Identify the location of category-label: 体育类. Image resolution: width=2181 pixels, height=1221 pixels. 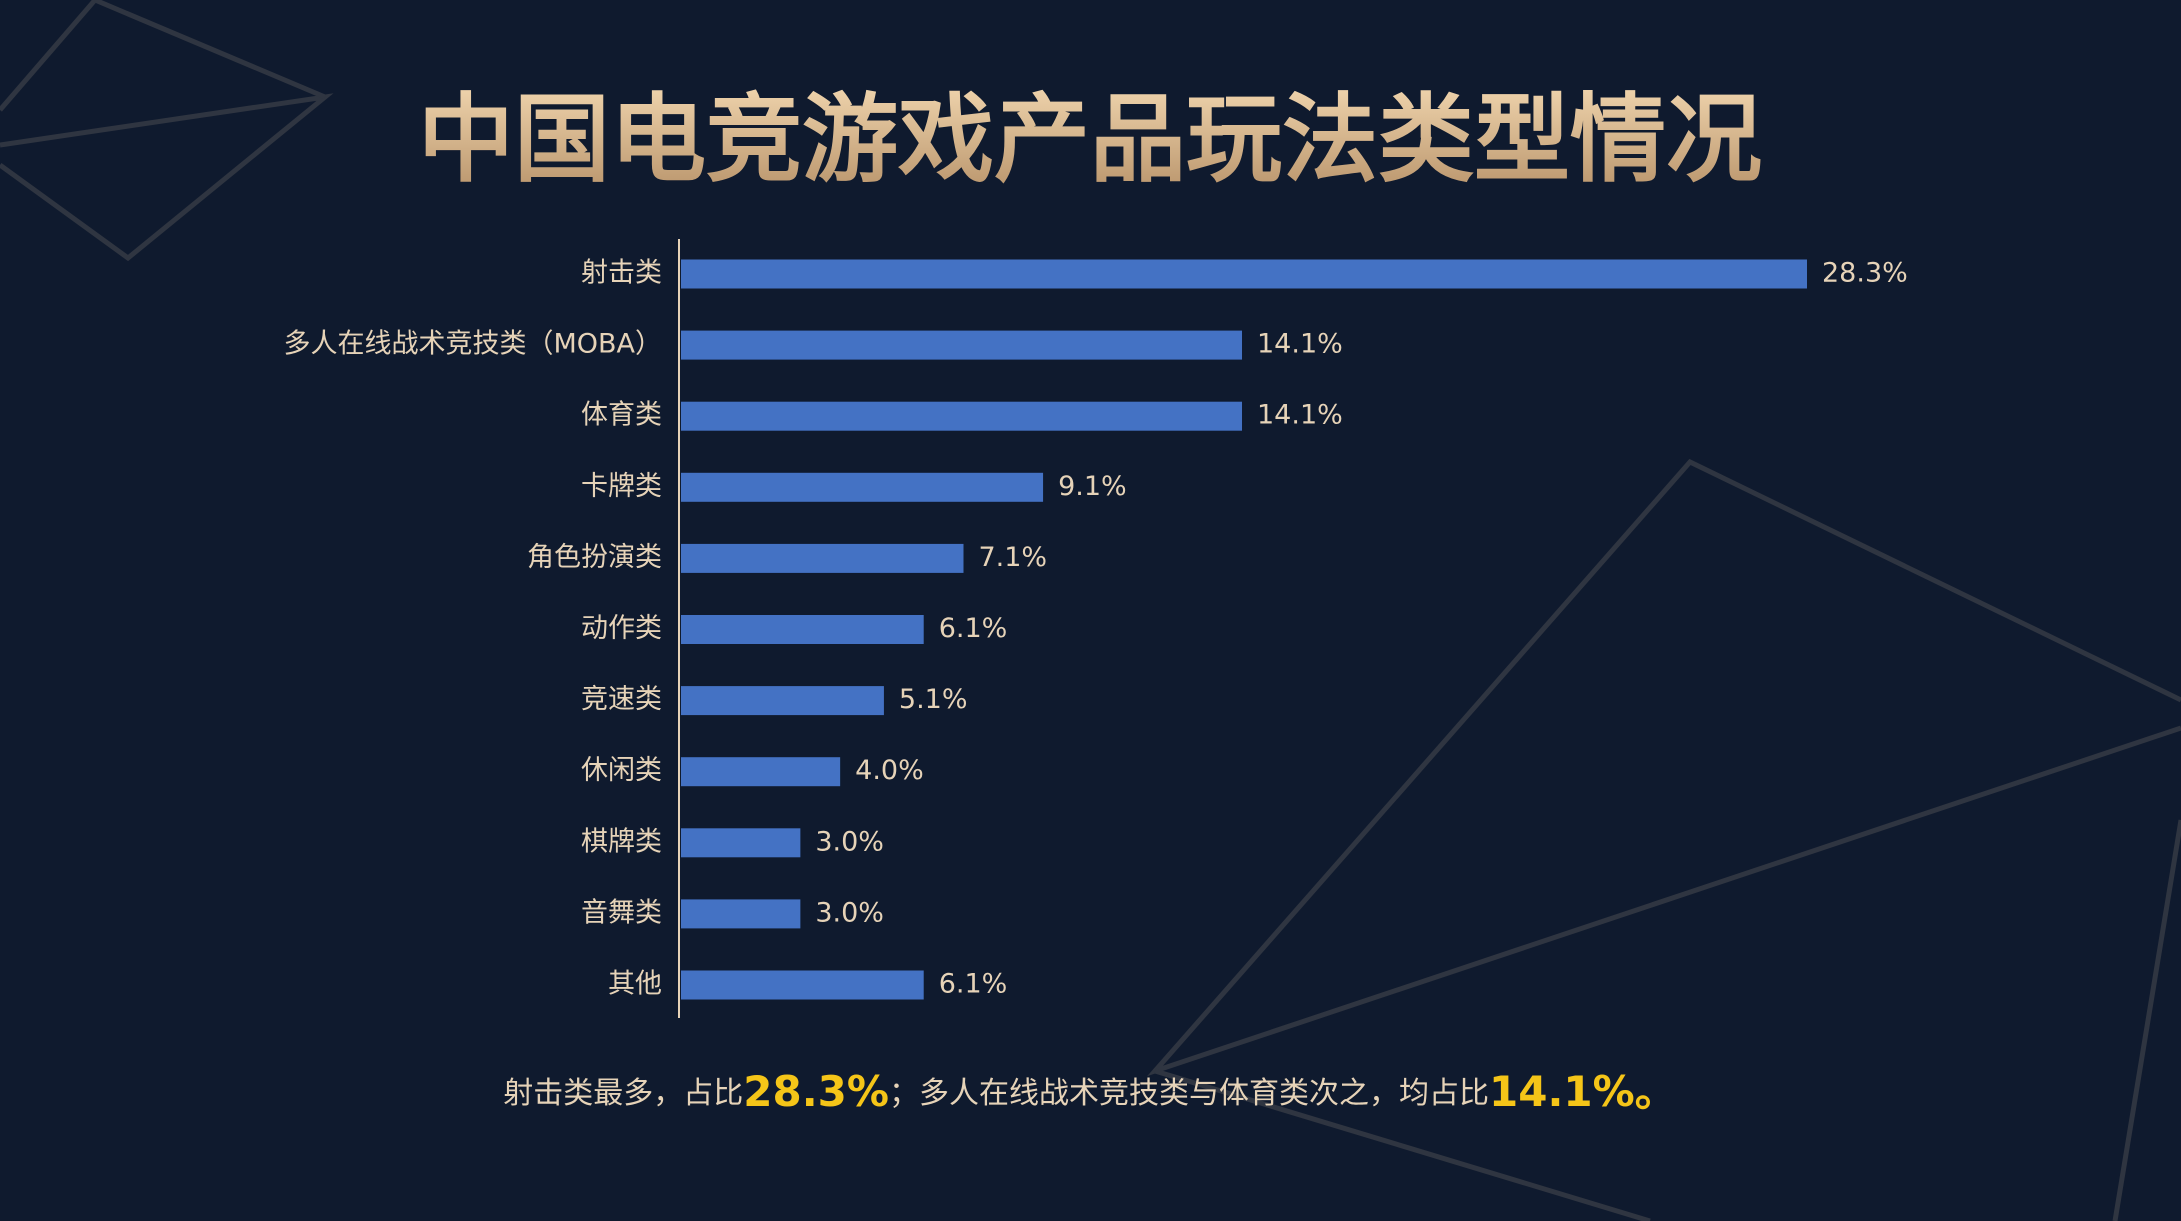
(621, 415).